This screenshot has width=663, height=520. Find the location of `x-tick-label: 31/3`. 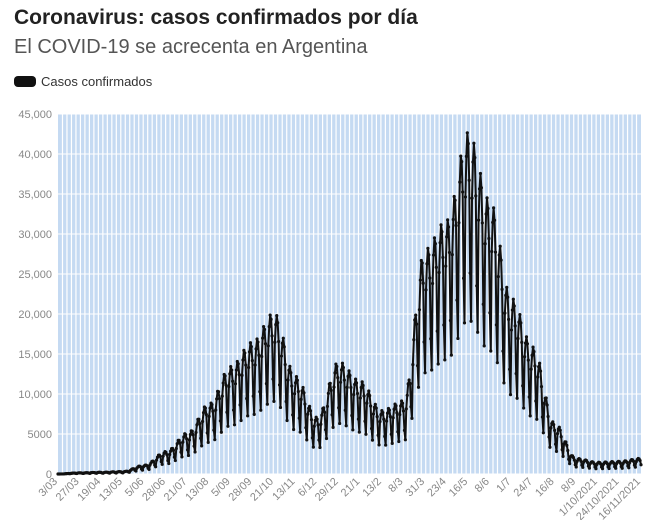

x-tick-label: 31/3 is located at coordinates (416, 488).